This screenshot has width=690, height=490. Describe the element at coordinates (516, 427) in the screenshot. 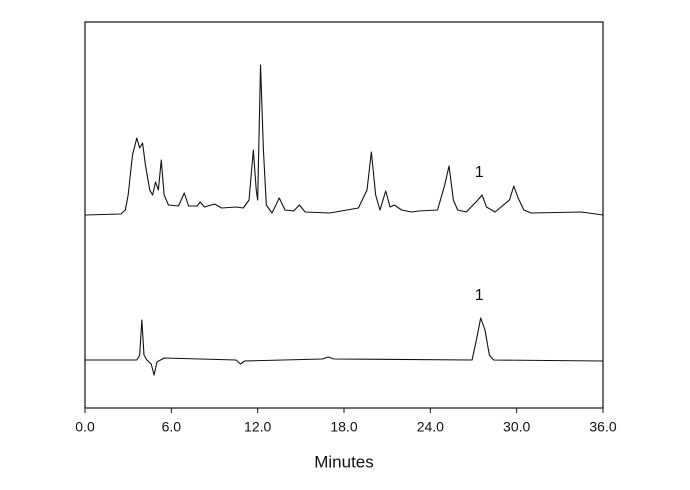

I see `x-tick-label: 30.0` at that location.